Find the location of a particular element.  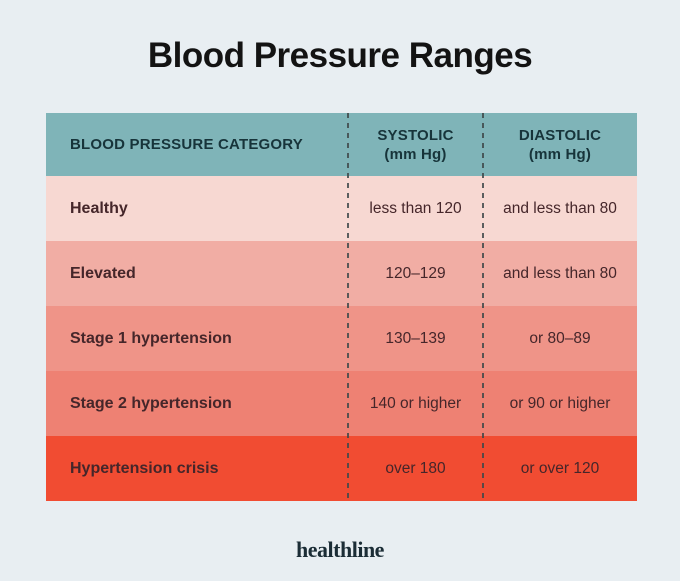

page-title: Blood Pressure Ranges is located at coordinates (340, 55).